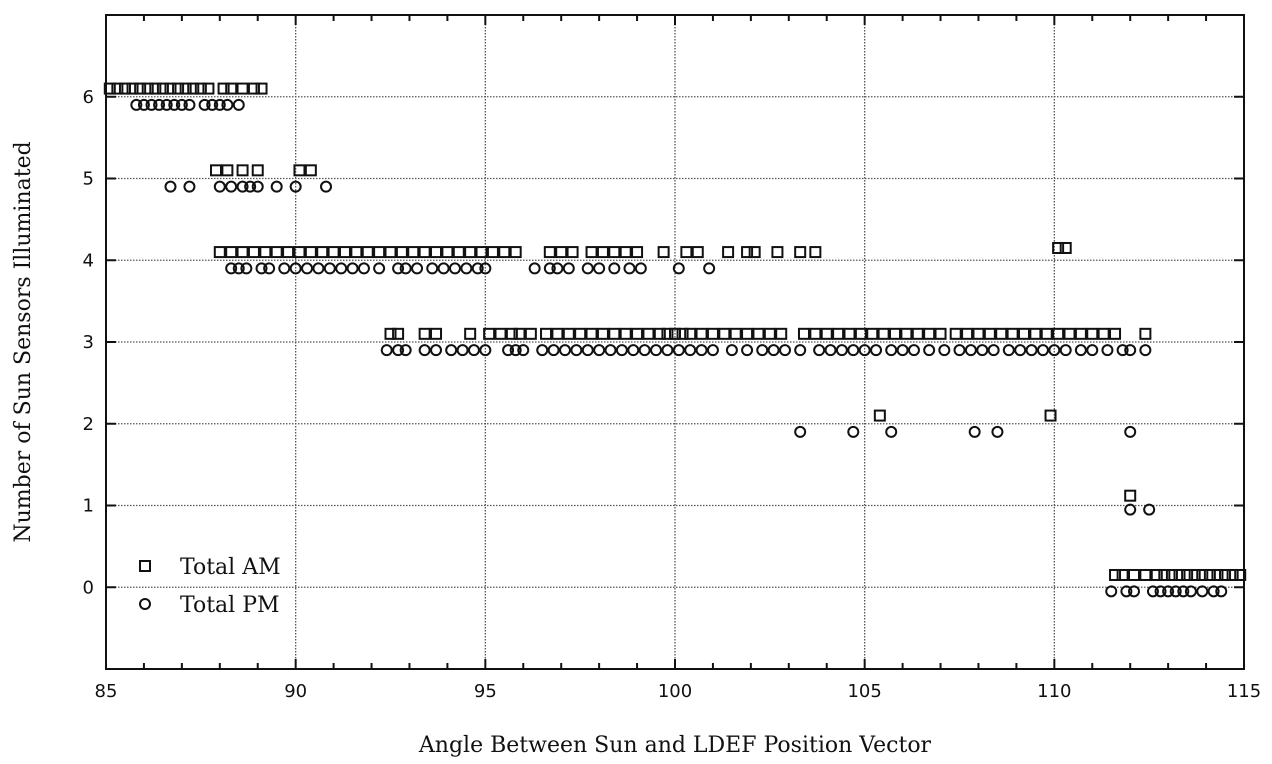 Image resolution: width=1272 pixels, height=764 pixels. I want to click on x-tick-label: 85, so click(106, 691).